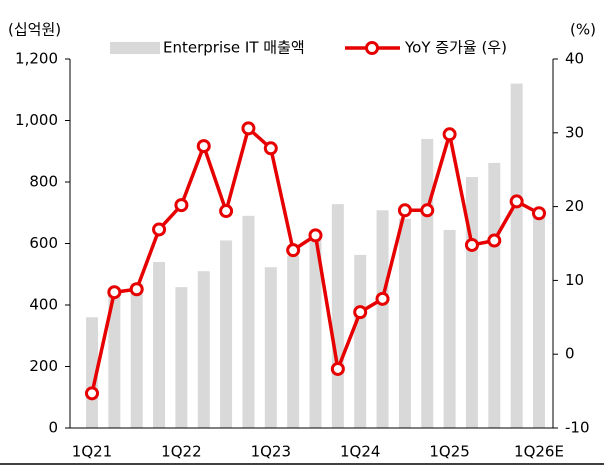 The height and width of the screenshot is (469, 604). What do you see at coordinates (570, 354) in the screenshot?
I see `y2-tick-label: 0` at bounding box center [570, 354].